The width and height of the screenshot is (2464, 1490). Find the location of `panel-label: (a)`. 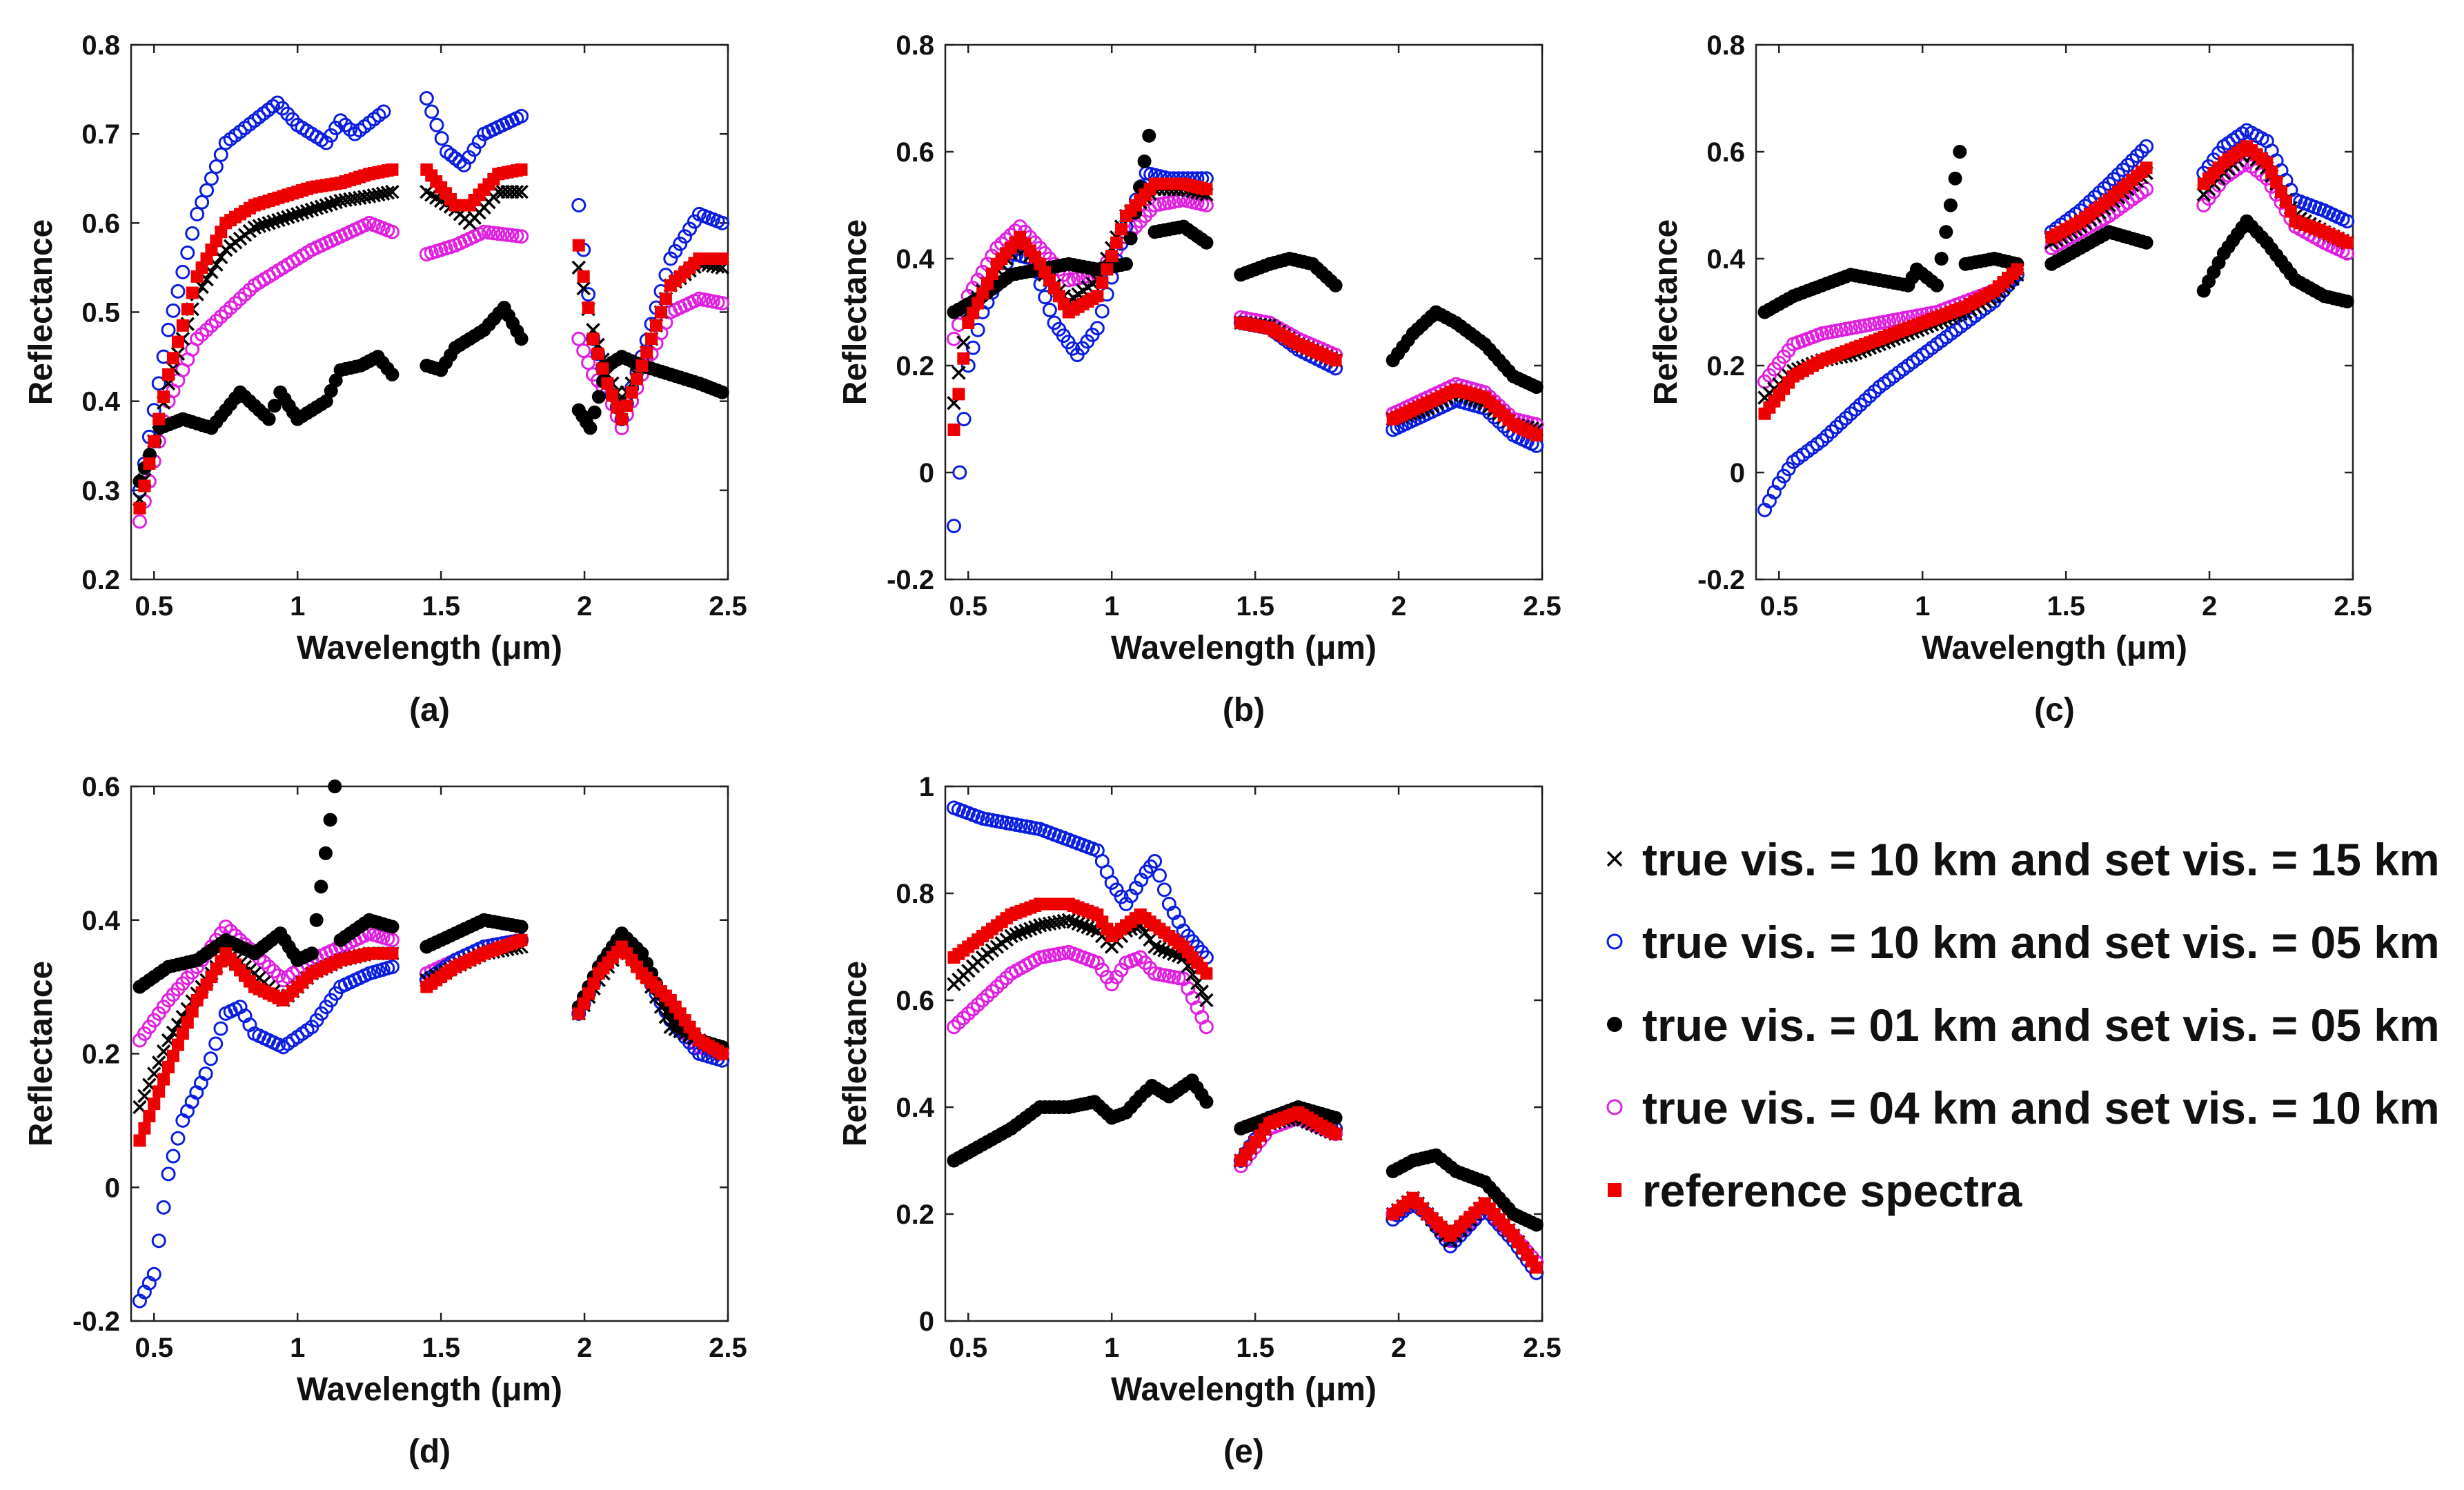

panel-label: (a) is located at coordinates (430, 710).